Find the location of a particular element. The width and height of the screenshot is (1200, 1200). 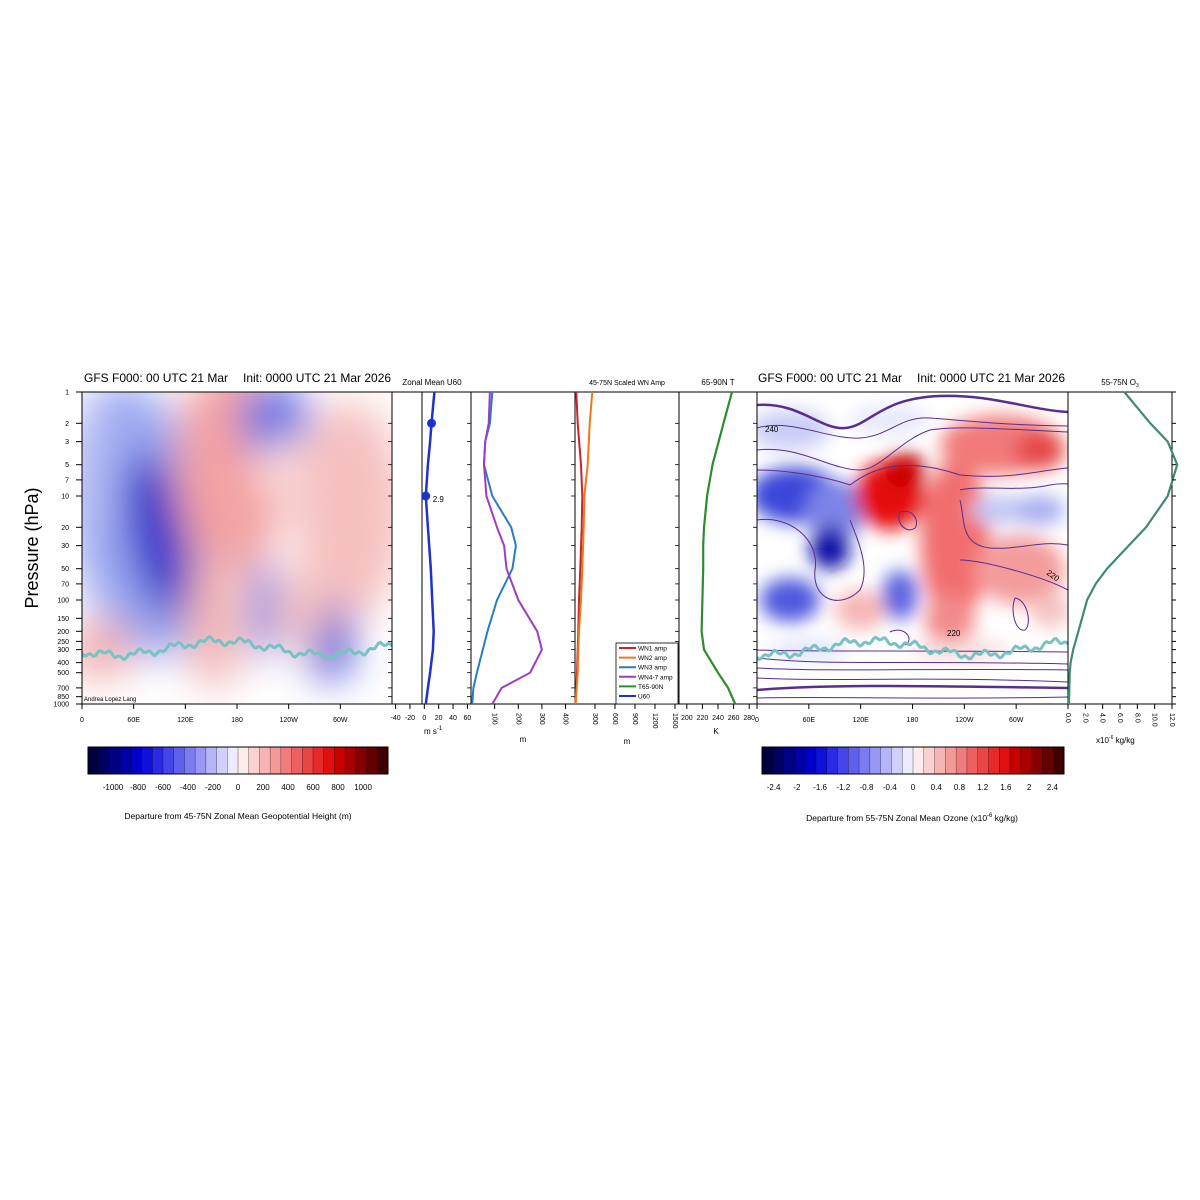

y-axis-label: Pressure (hPa) is located at coordinates (32, 547).